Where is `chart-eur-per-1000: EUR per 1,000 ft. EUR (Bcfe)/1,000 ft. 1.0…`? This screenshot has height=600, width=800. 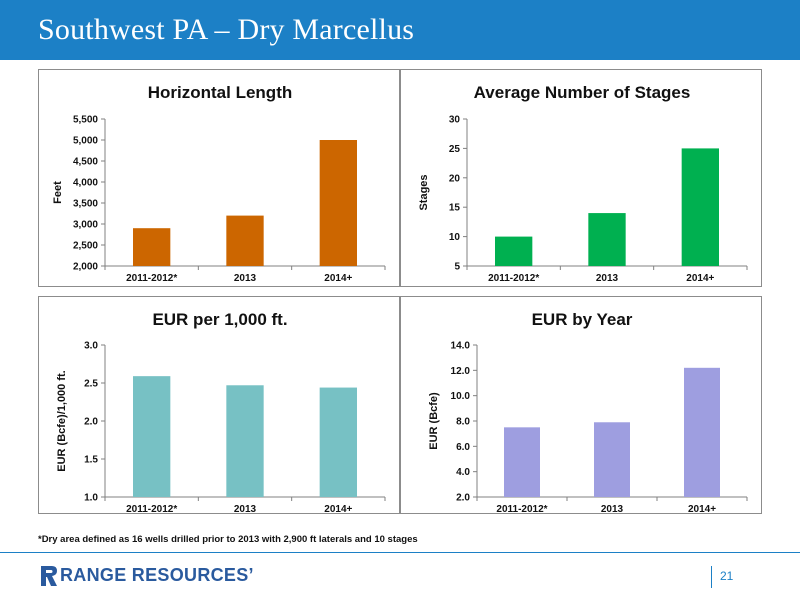 chart-eur-per-1000: EUR per 1,000 ft. EUR (Bcfe)/1,000 ft. 1.0… is located at coordinates (221, 412).